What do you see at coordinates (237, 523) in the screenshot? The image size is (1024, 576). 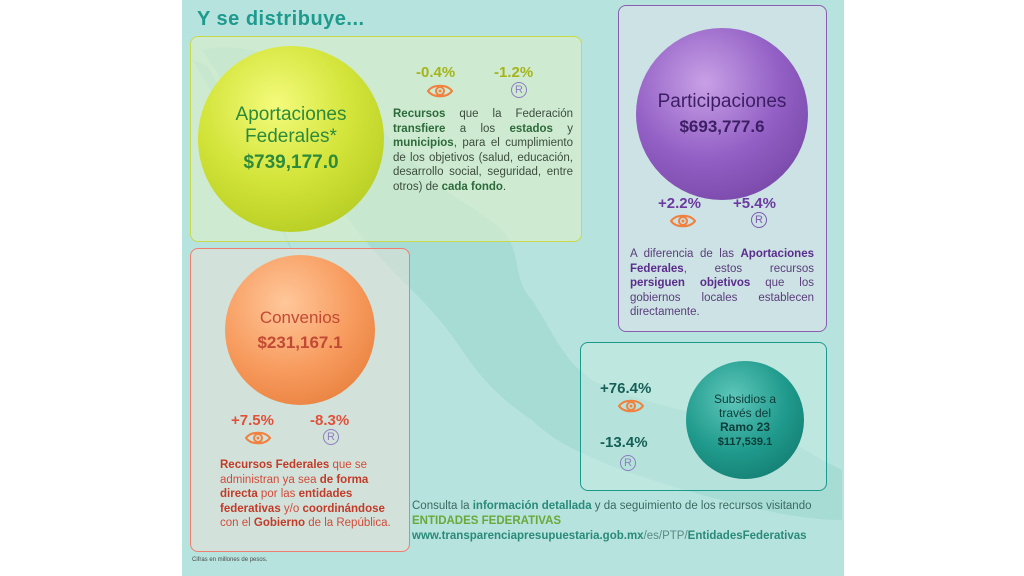 I see `body-text: con el` at bounding box center [237, 523].